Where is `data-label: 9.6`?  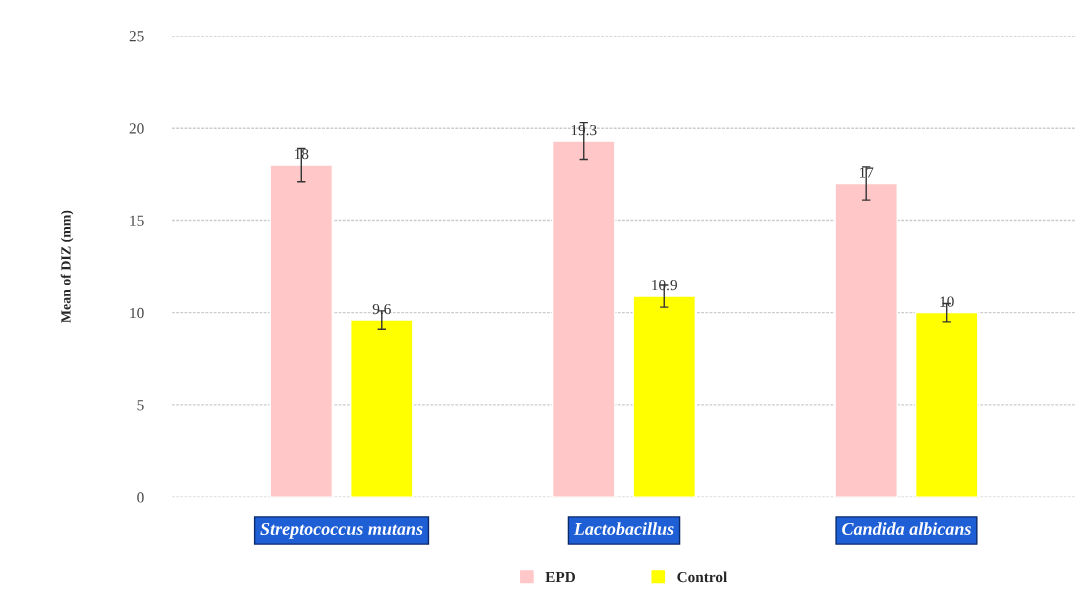 data-label: 9.6 is located at coordinates (381, 309).